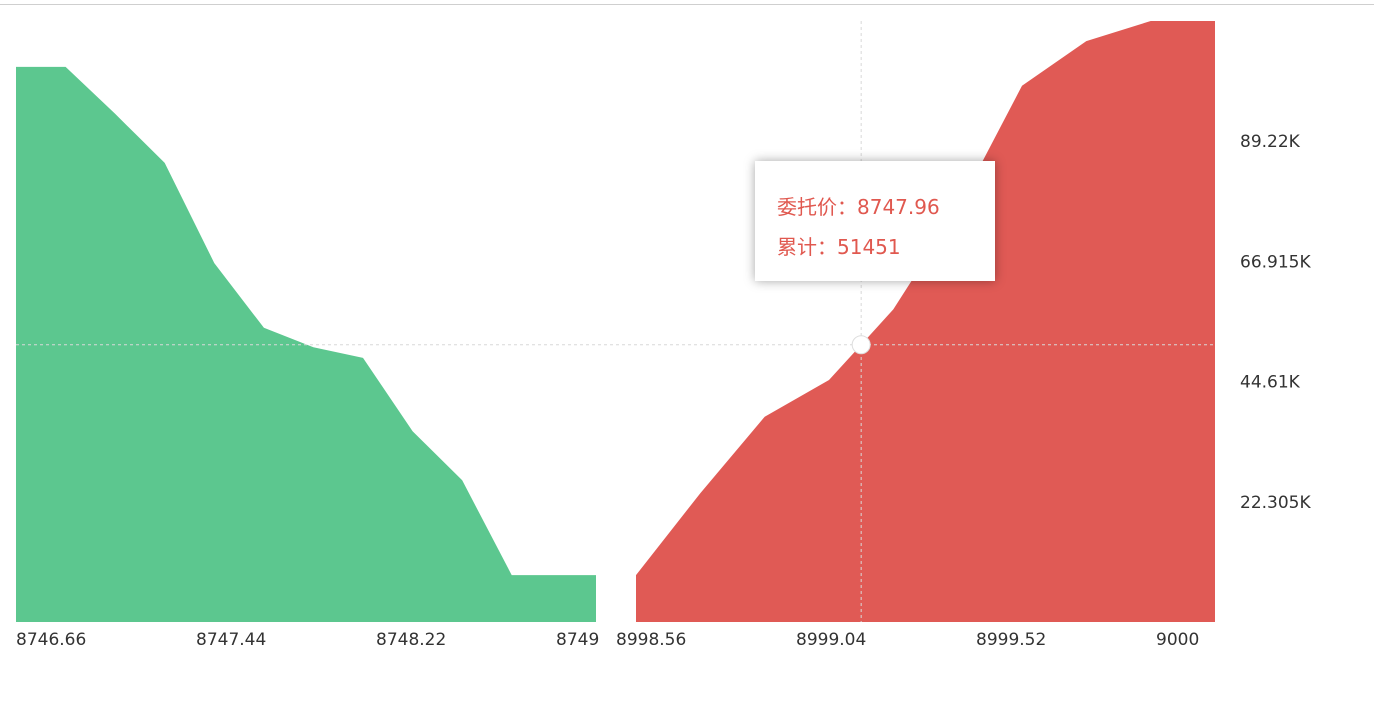  What do you see at coordinates (1275, 262) in the screenshot?
I see `y-tick-label: 66.915K` at bounding box center [1275, 262].